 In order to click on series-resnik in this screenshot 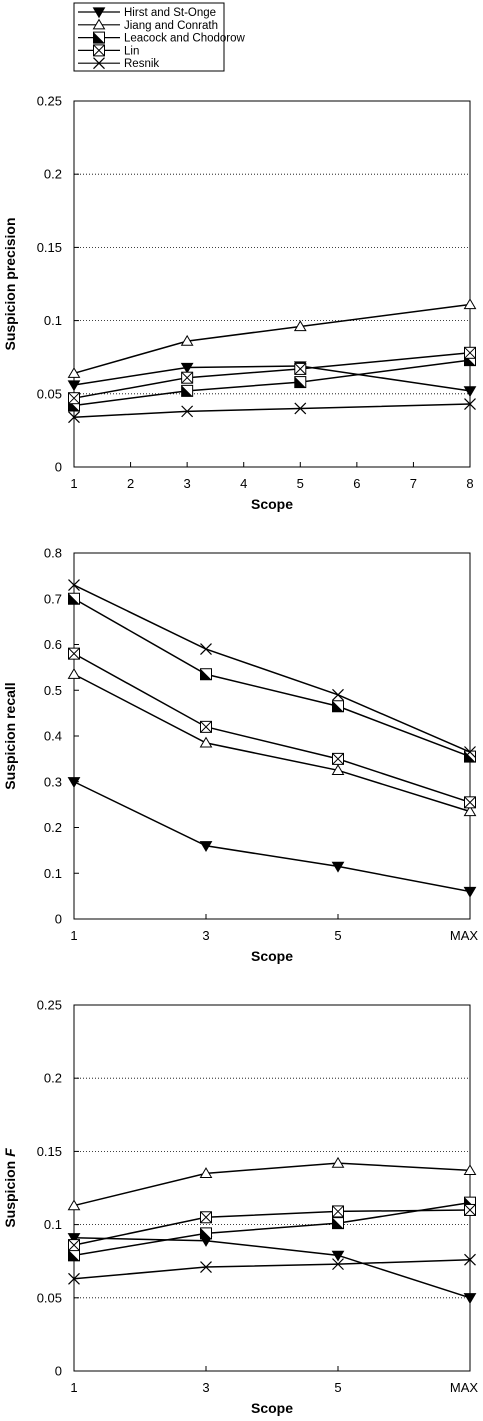, I will do `click(272, 1269)`.